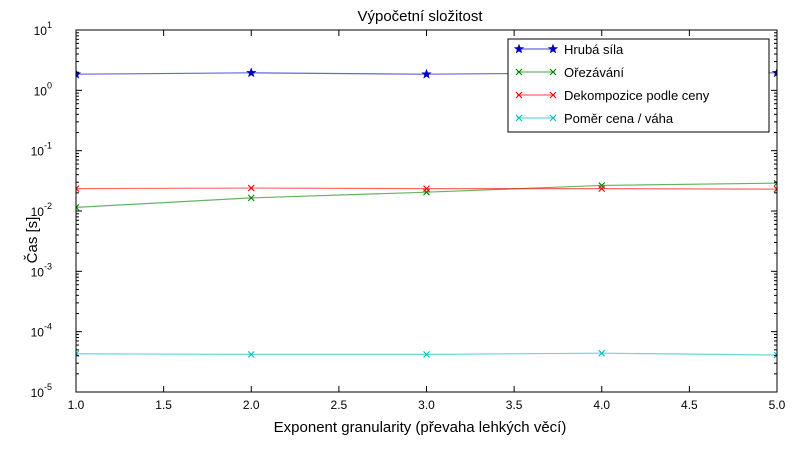  Describe the element at coordinates (43, 29) in the screenshot. I see `y-tick-label: 10¹` at that location.